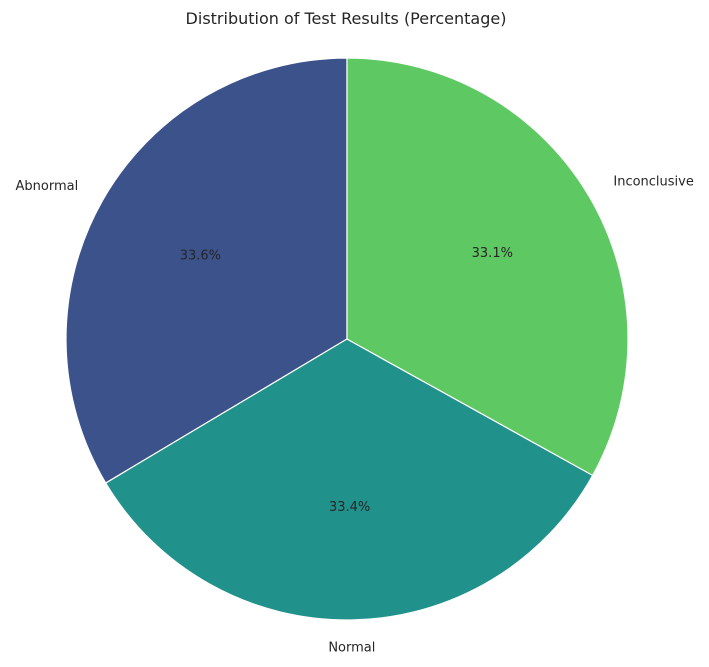 The image size is (709, 667). I want to click on slice-percent-inconclusive: 33.1%, so click(492, 253).